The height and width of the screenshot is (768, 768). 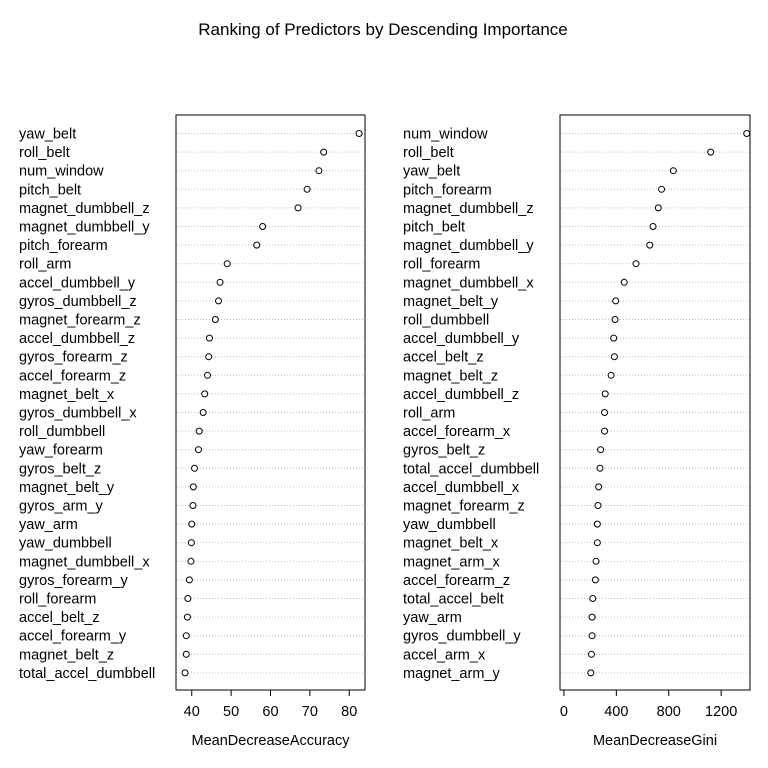 What do you see at coordinates (47, 135) in the screenshot?
I see `category-label: yaw_belt` at bounding box center [47, 135].